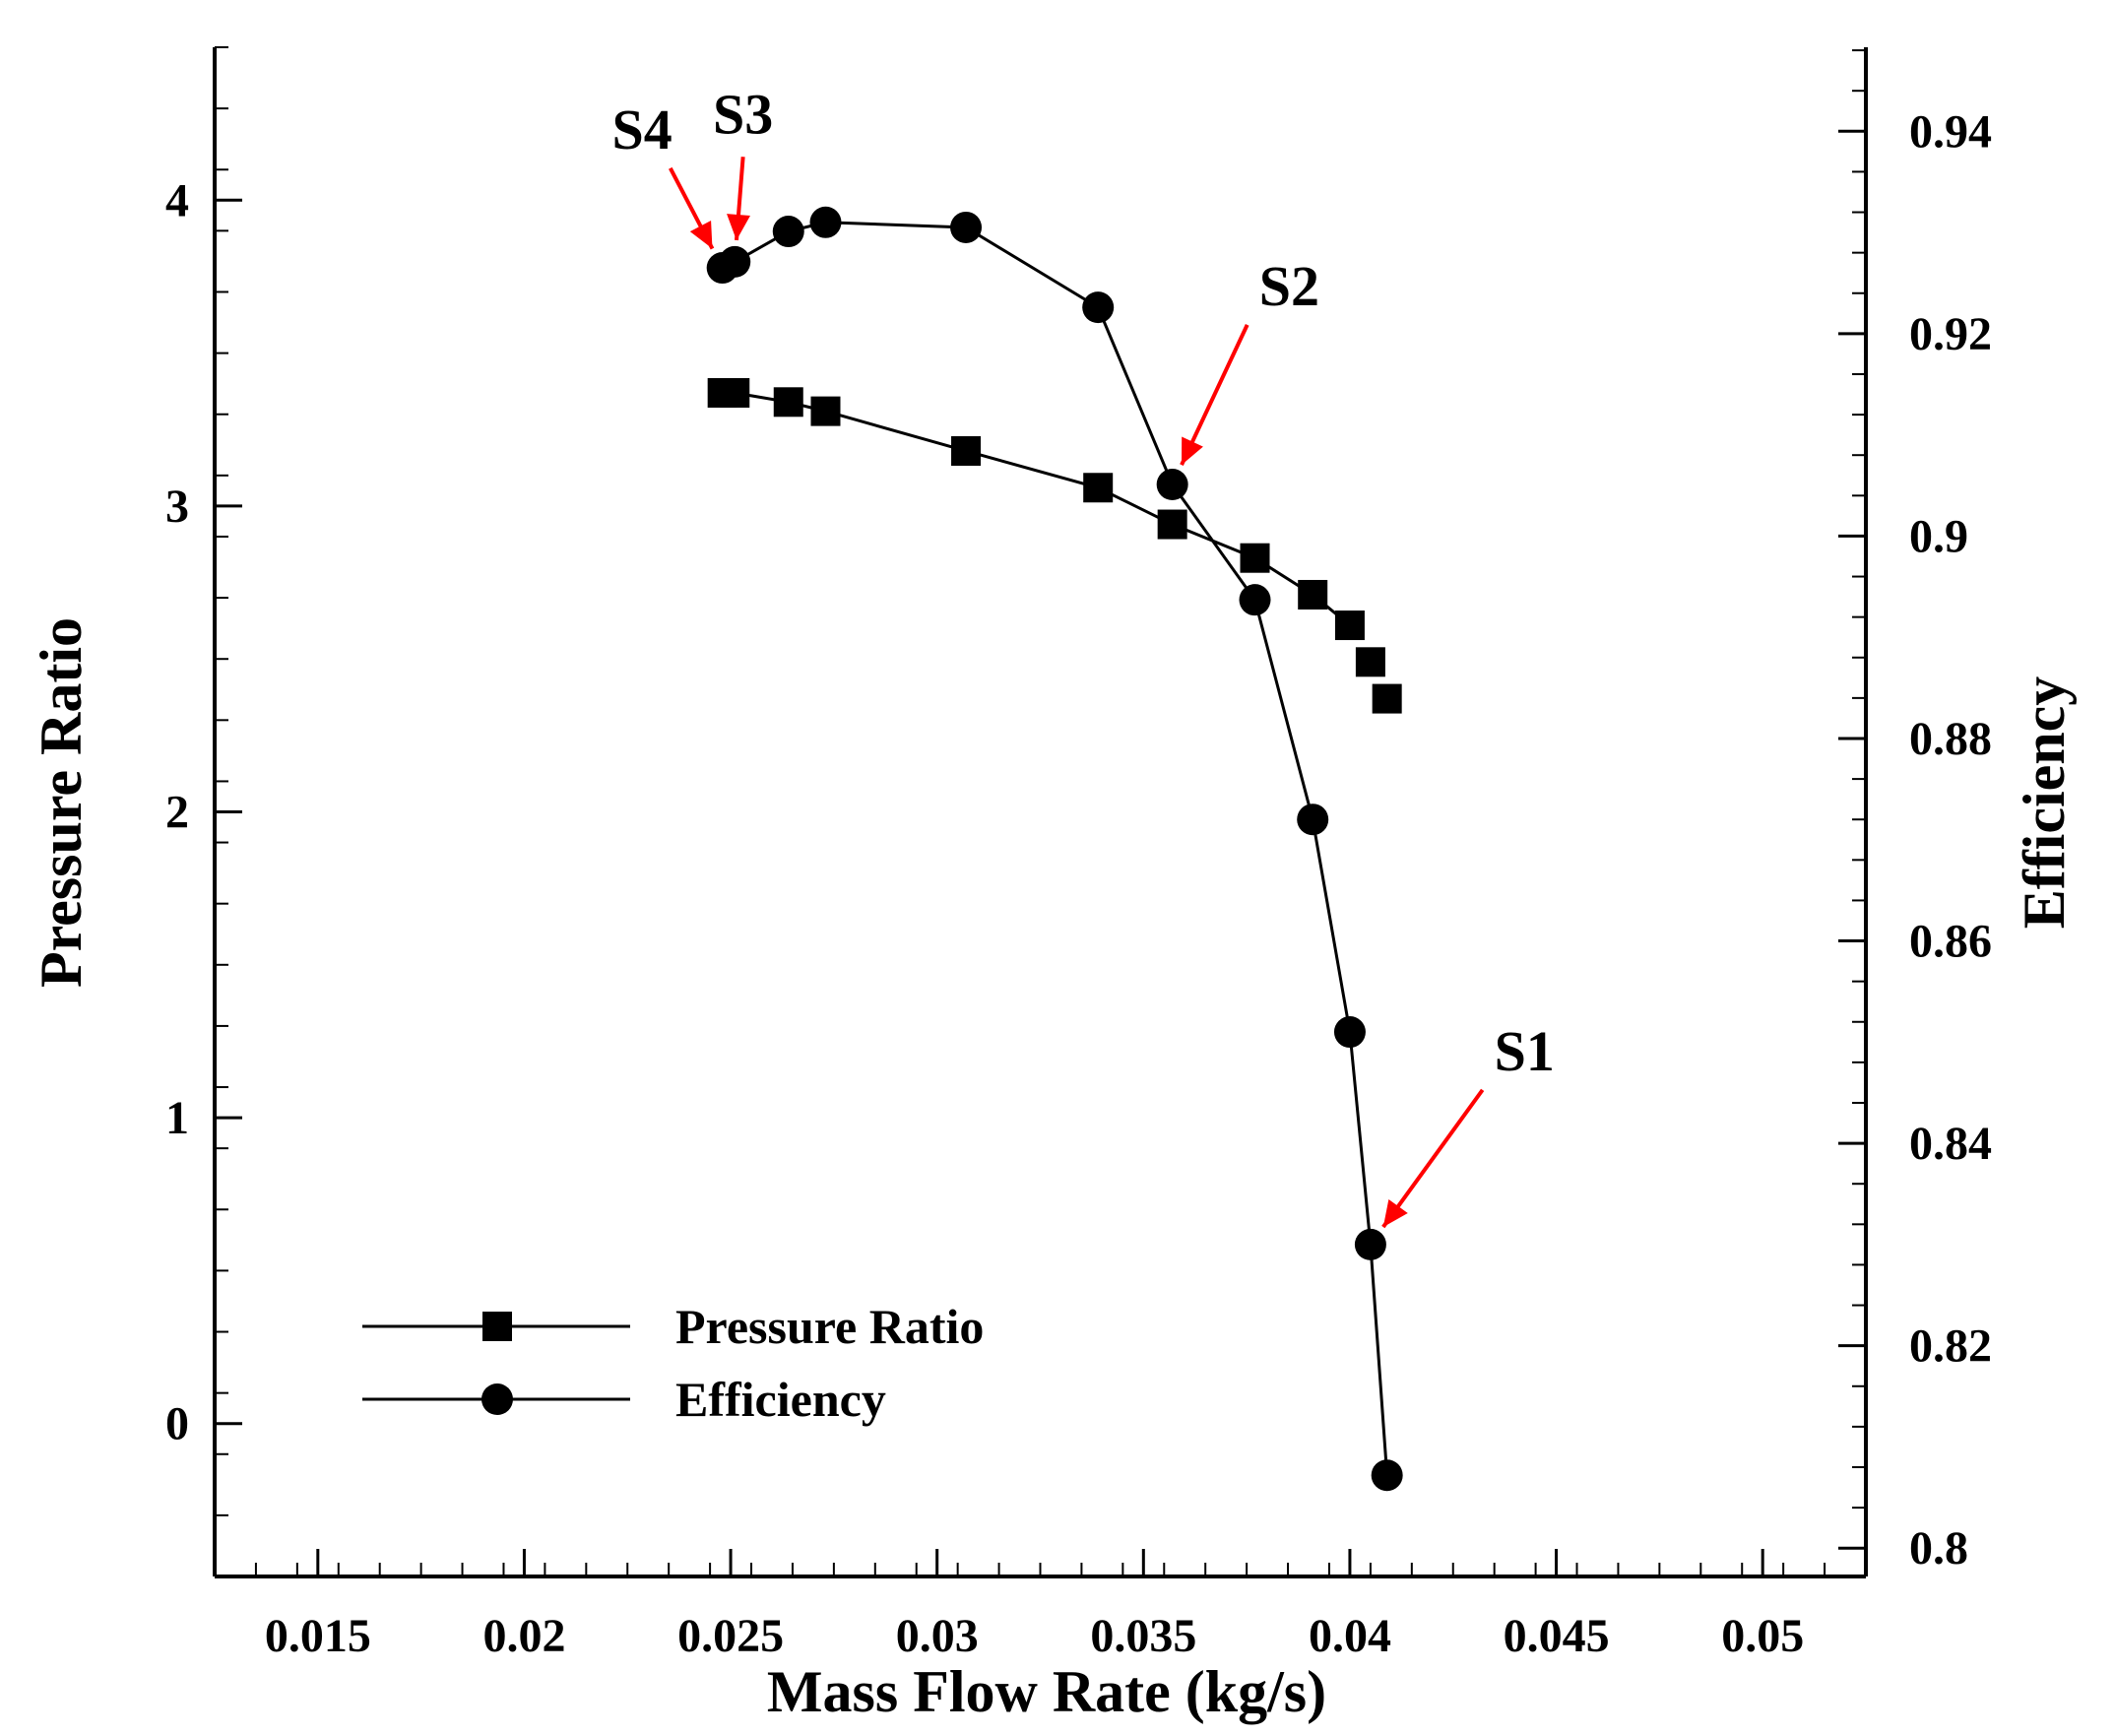 This screenshot has height=1736, width=2114. Describe the element at coordinates (830, 1326) in the screenshot. I see `legend-label: Pressure Ratio` at that location.